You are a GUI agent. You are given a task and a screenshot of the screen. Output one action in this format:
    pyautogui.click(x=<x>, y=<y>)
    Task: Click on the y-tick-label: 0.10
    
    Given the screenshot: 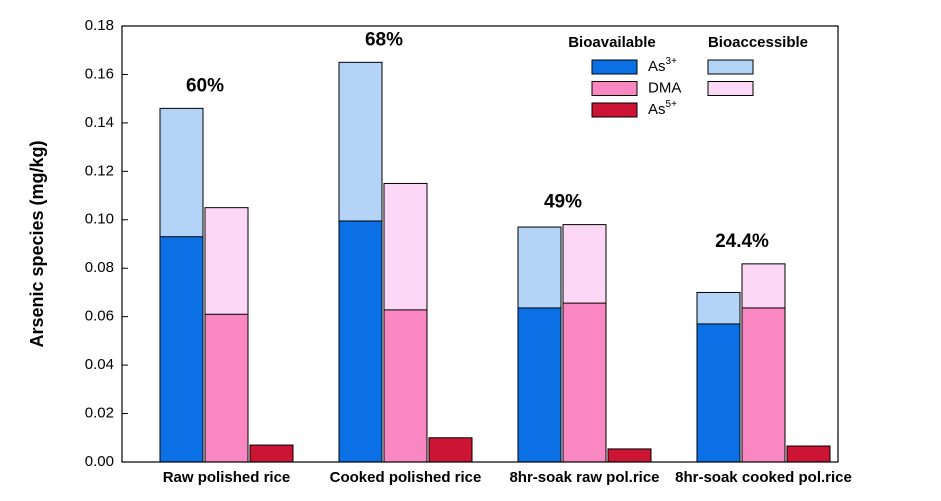 What is the action you would take?
    pyautogui.click(x=99, y=219)
    